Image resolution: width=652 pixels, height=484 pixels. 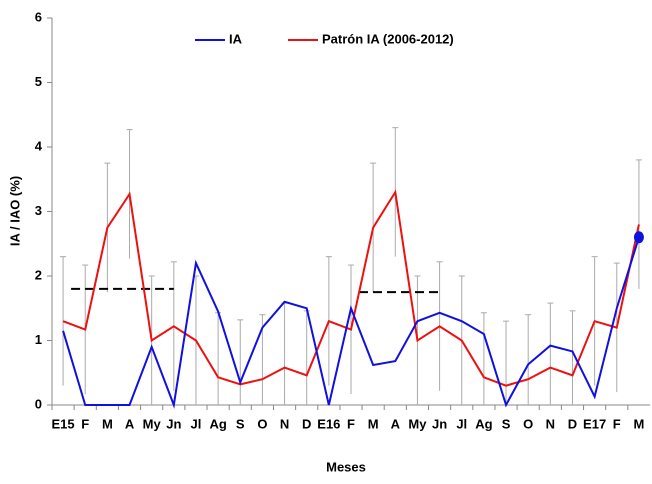 What do you see at coordinates (63, 423) in the screenshot?
I see `x-tick-label: E15` at bounding box center [63, 423].